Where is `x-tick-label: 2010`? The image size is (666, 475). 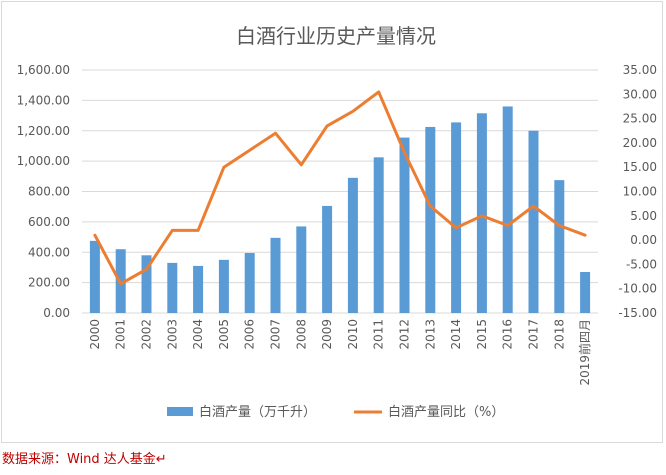 x-tick-label: 2010 is located at coordinates (353, 334).